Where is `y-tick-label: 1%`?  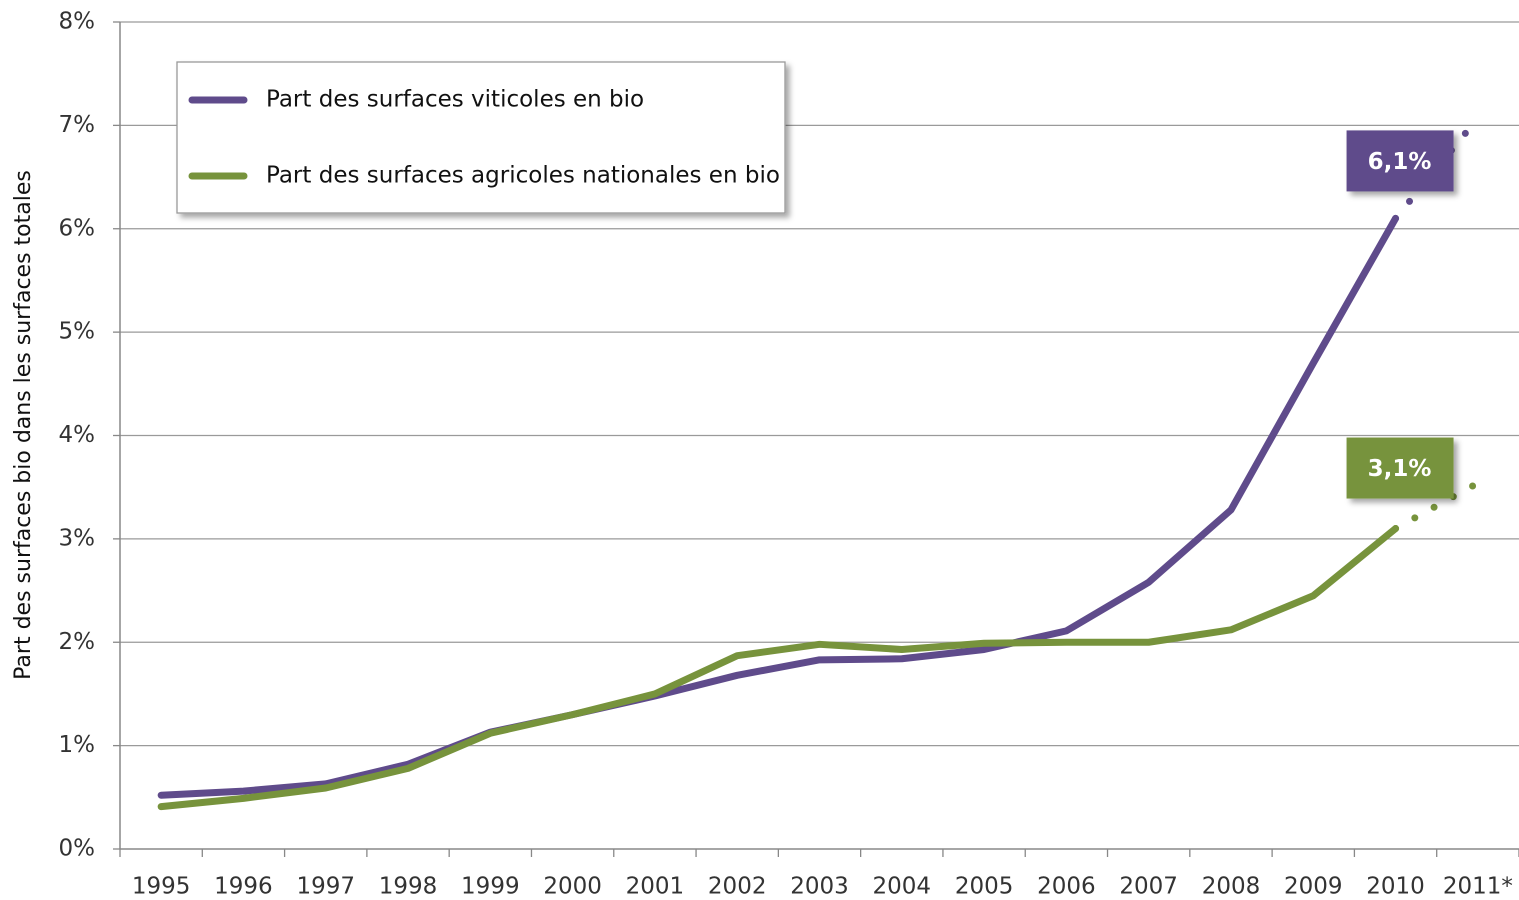
y-tick-label: 1% is located at coordinates (77, 745).